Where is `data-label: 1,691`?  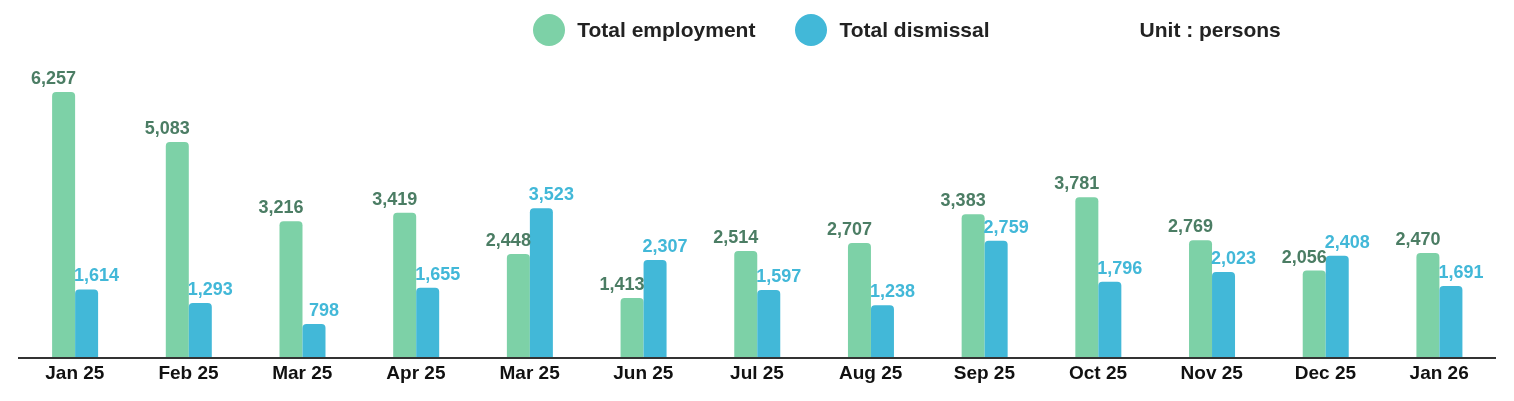
data-label: 1,691 is located at coordinates (1461, 272).